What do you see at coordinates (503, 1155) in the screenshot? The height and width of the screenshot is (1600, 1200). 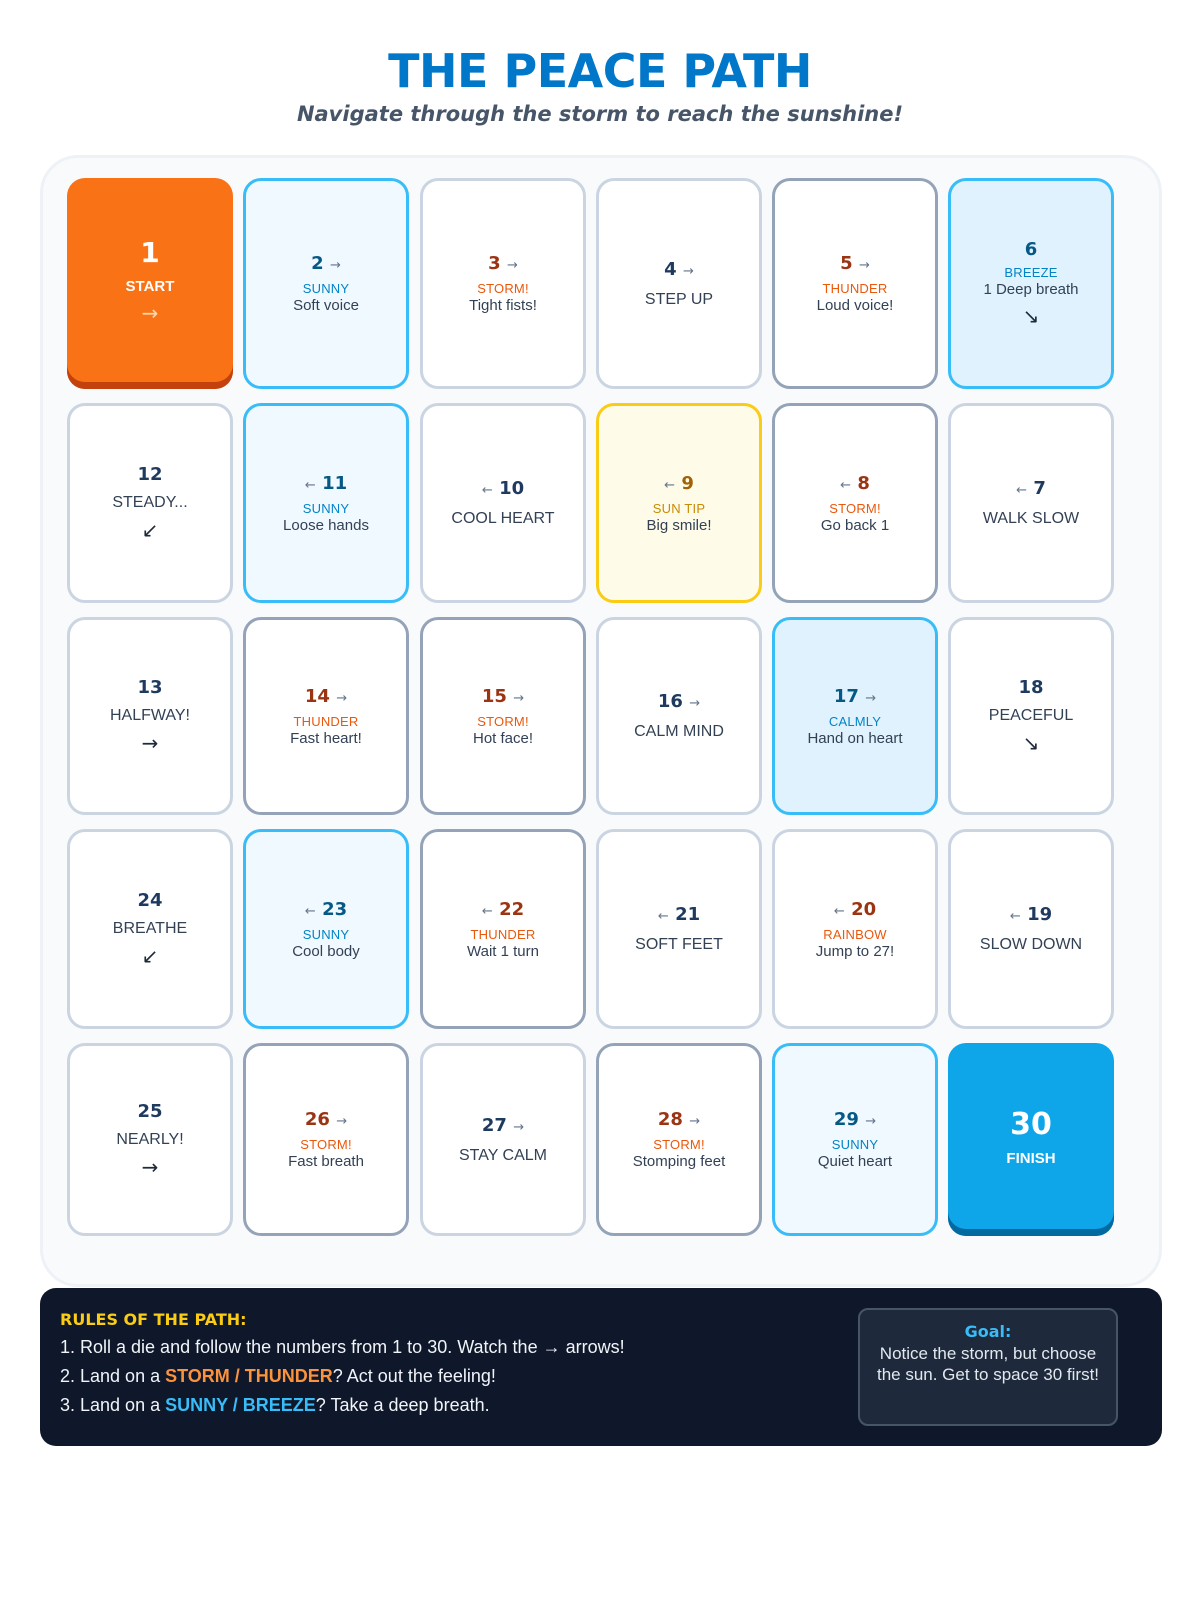 I see `tile-label: STAY CALM` at bounding box center [503, 1155].